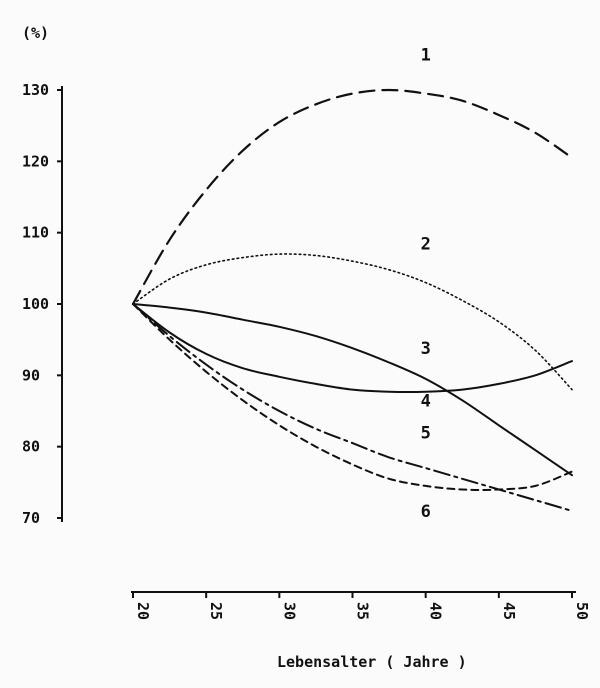 The height and width of the screenshot is (688, 600). What do you see at coordinates (426, 244) in the screenshot?
I see `curve-label-2: 2` at bounding box center [426, 244].